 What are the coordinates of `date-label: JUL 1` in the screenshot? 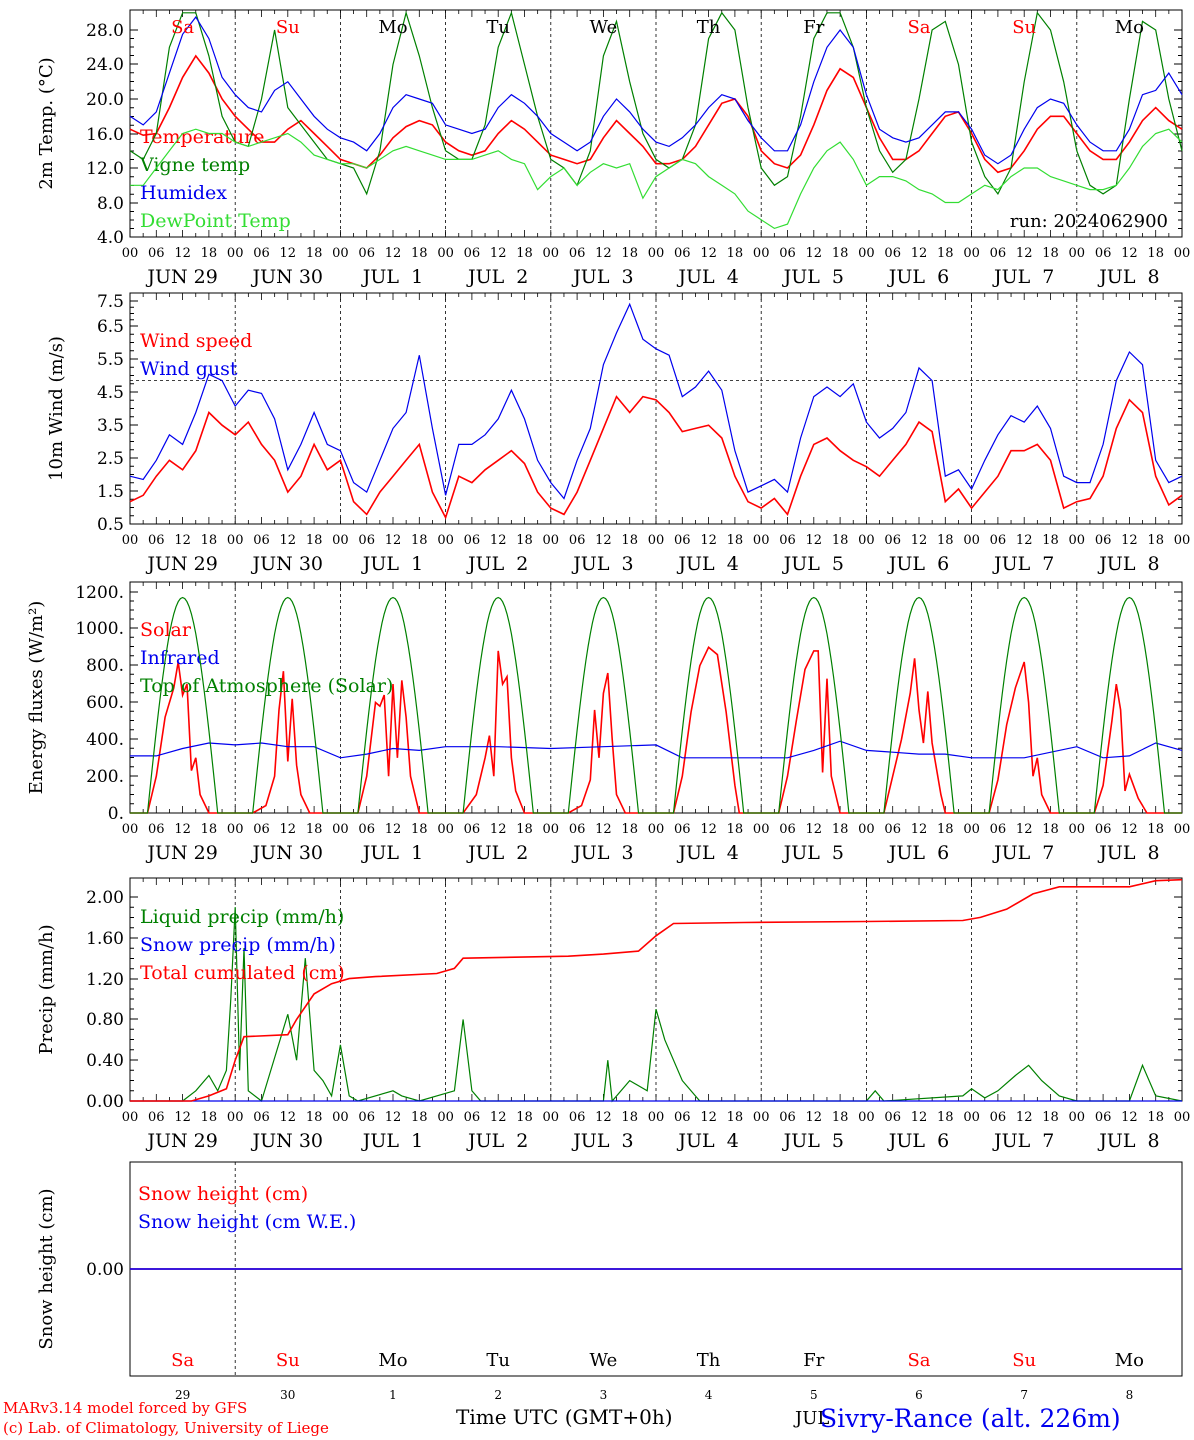 It's located at (392, 1141).